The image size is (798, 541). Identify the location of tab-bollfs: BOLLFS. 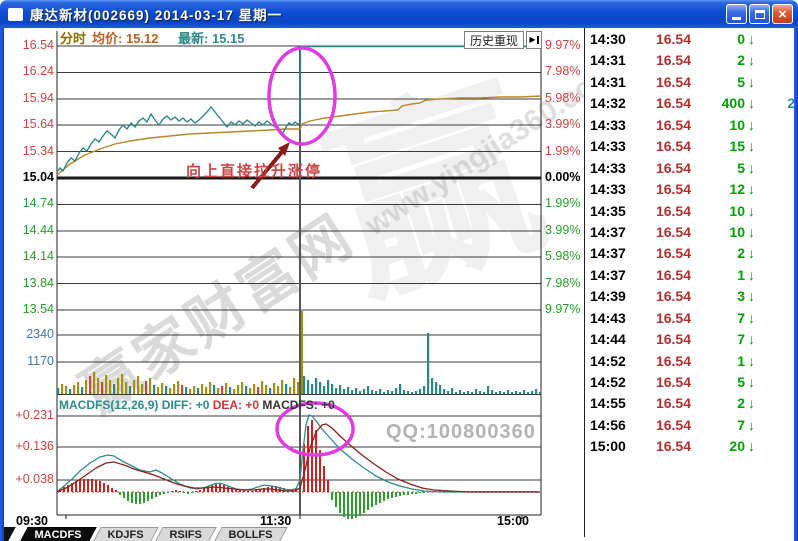
(250, 534).